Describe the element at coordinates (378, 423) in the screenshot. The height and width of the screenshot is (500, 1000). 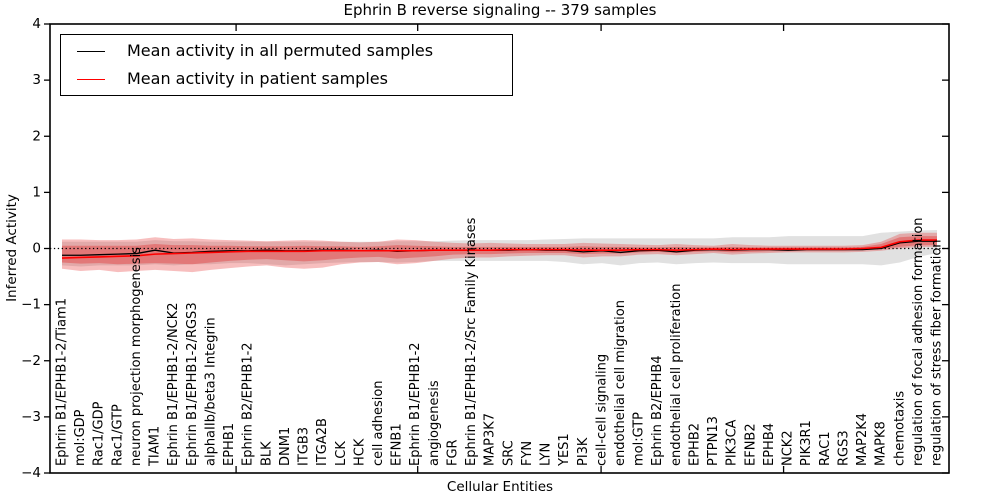
I see `x-tick-label: cell adhesion` at that location.